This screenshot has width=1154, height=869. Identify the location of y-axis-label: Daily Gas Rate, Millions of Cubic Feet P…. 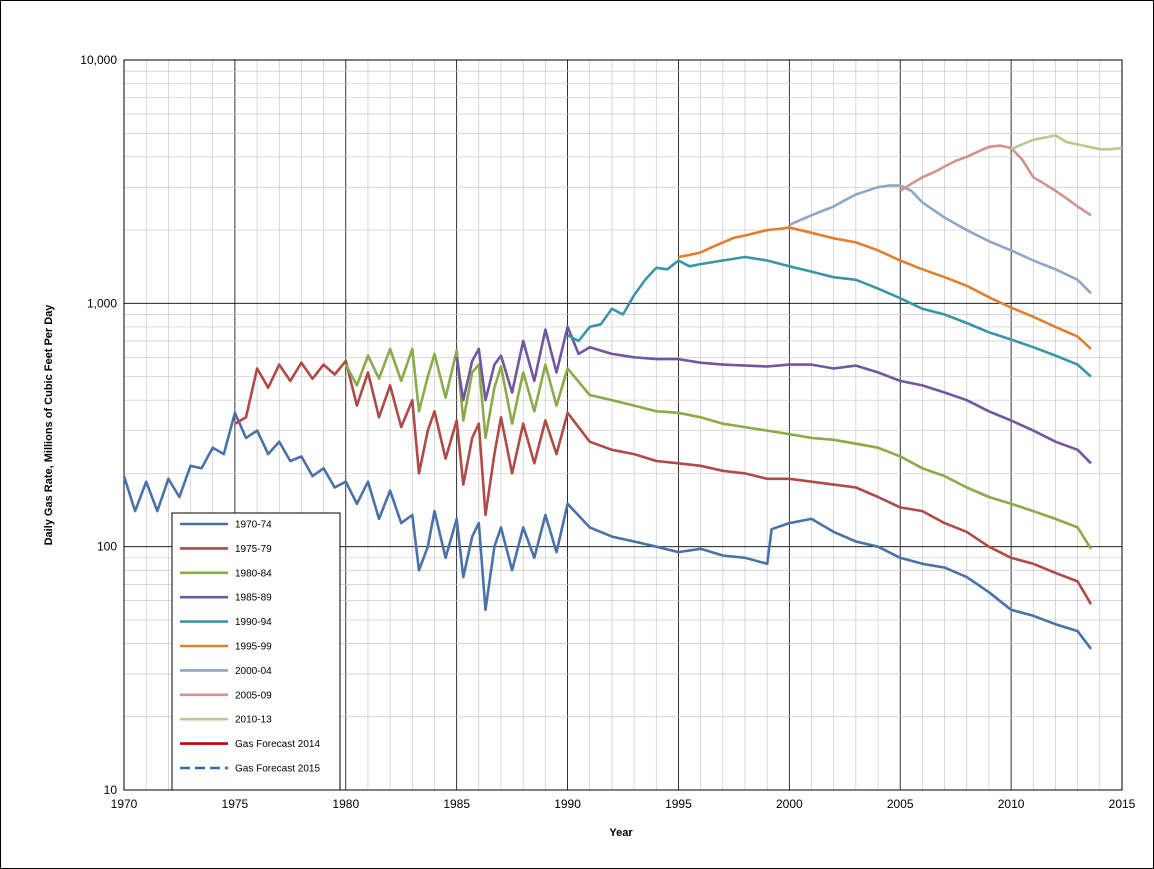
(49, 425).